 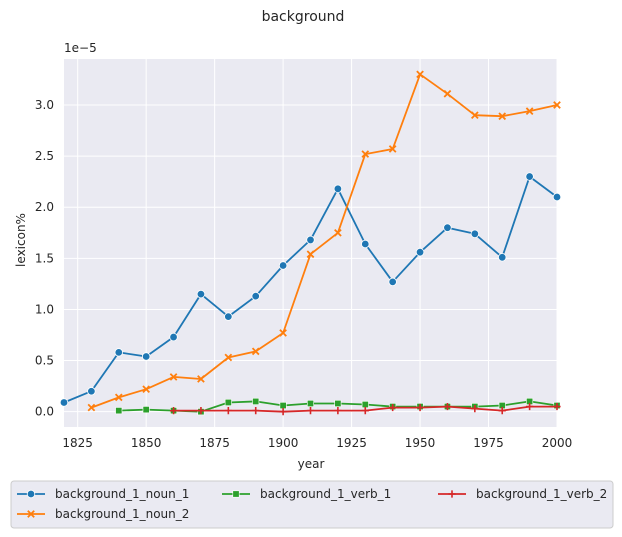 What do you see at coordinates (420, 443) in the screenshot?
I see `x-tick-label: 1950` at bounding box center [420, 443].